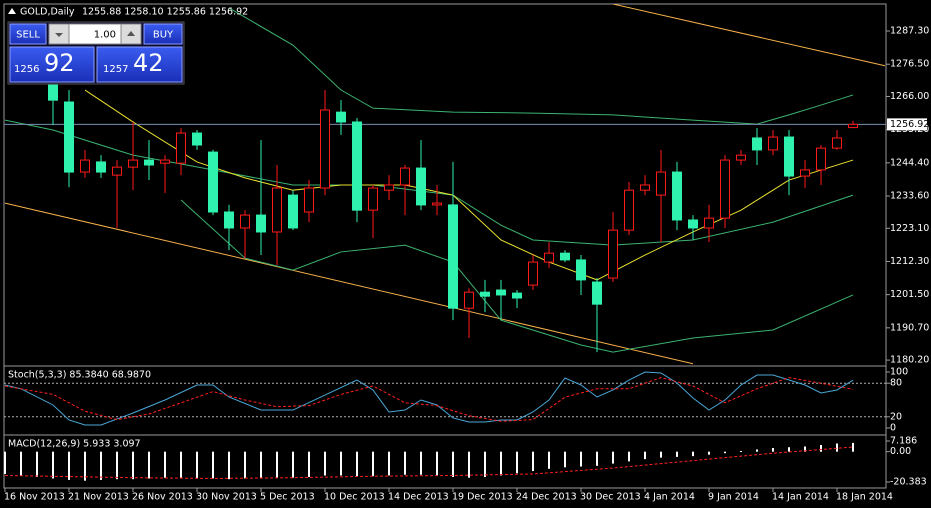 Image resolution: width=931 pixels, height=508 pixels. Describe the element at coordinates (800, 497) in the screenshot. I see `x-tick-label: 14 Jan 2014` at that location.